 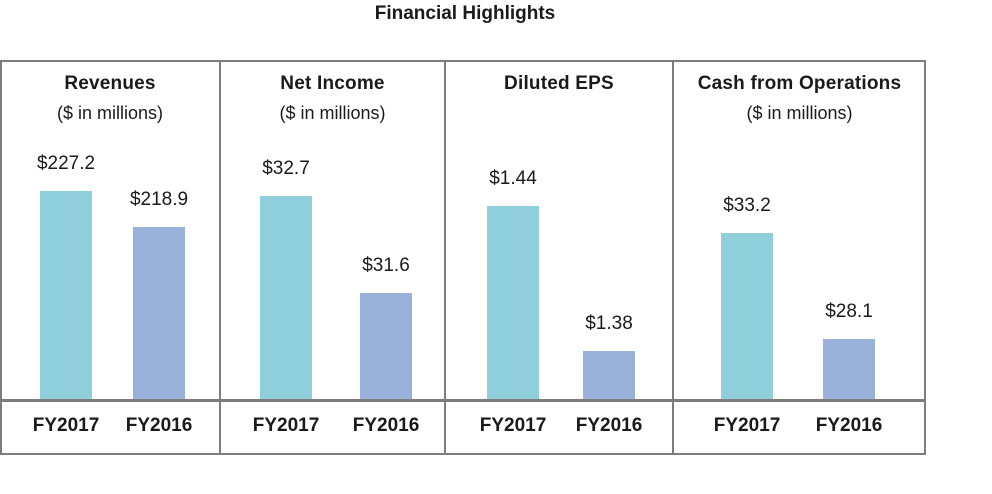 I want to click on panel-title: Diluted EPS, so click(x=559, y=83).